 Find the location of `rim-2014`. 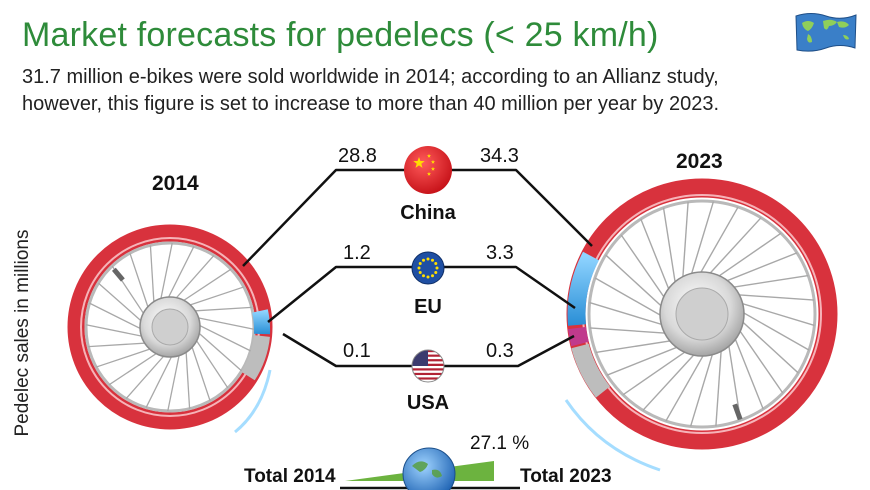

rim-2014 is located at coordinates (170, 327).